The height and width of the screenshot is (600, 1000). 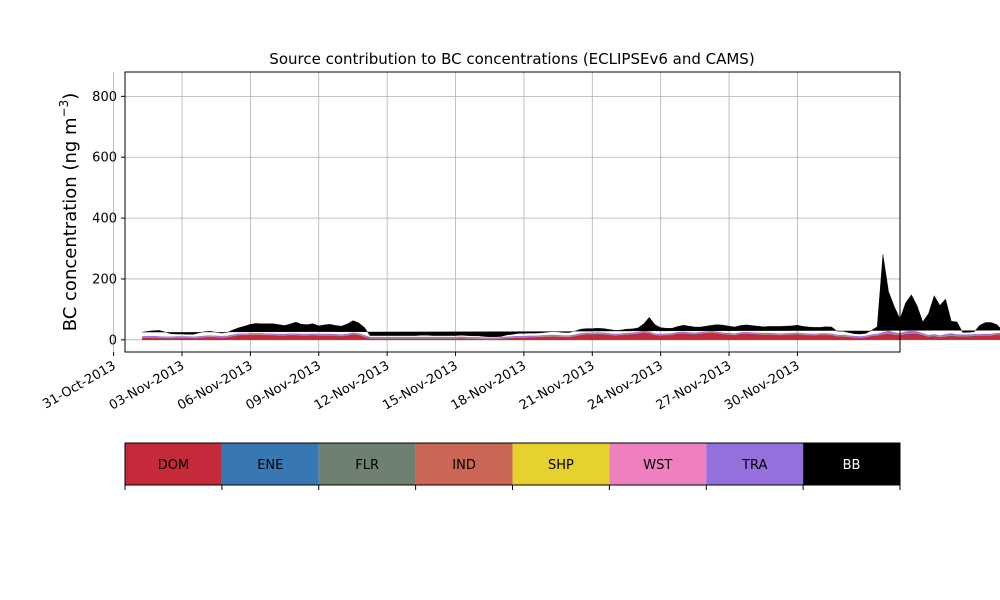 What do you see at coordinates (420, 385) in the screenshot?
I see `x-tick-label: 15-Nov-2013` at bounding box center [420, 385].